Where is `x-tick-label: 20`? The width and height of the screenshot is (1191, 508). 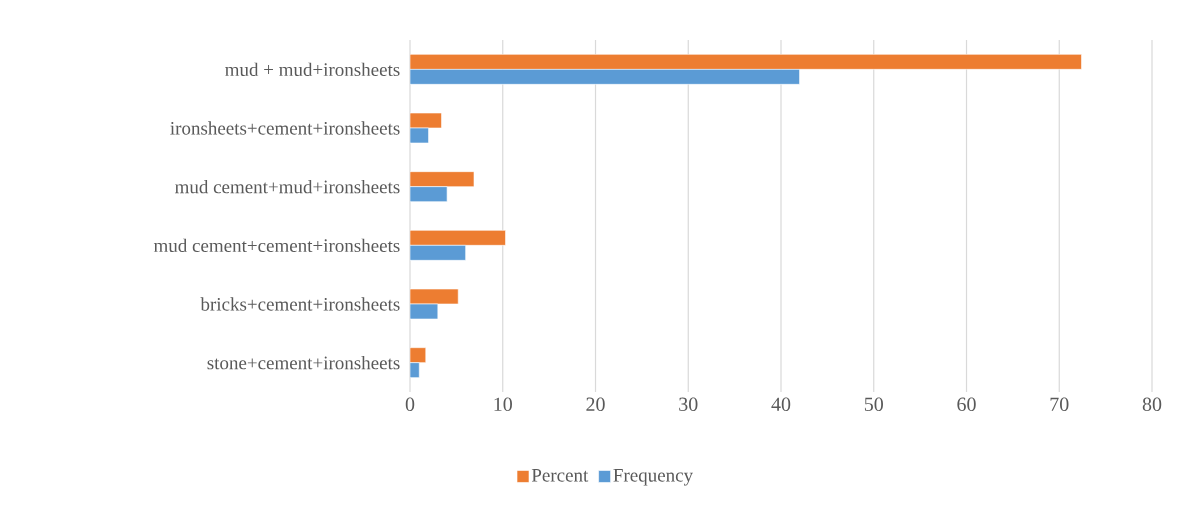
x-tick-label: 20 is located at coordinates (595, 404).